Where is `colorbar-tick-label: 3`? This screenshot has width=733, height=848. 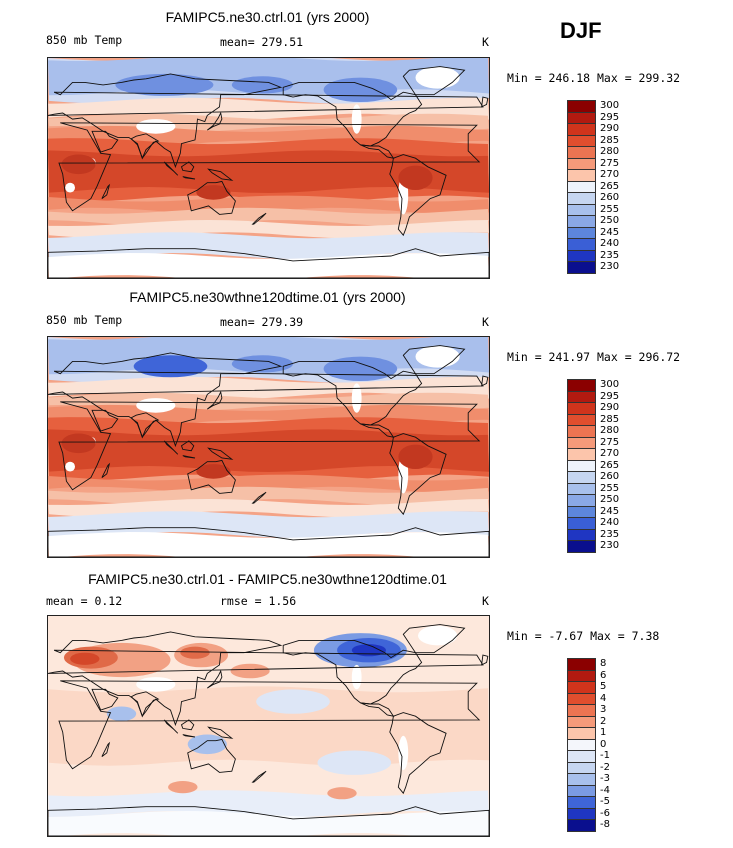 colorbar-tick-label: 3 is located at coordinates (603, 709).